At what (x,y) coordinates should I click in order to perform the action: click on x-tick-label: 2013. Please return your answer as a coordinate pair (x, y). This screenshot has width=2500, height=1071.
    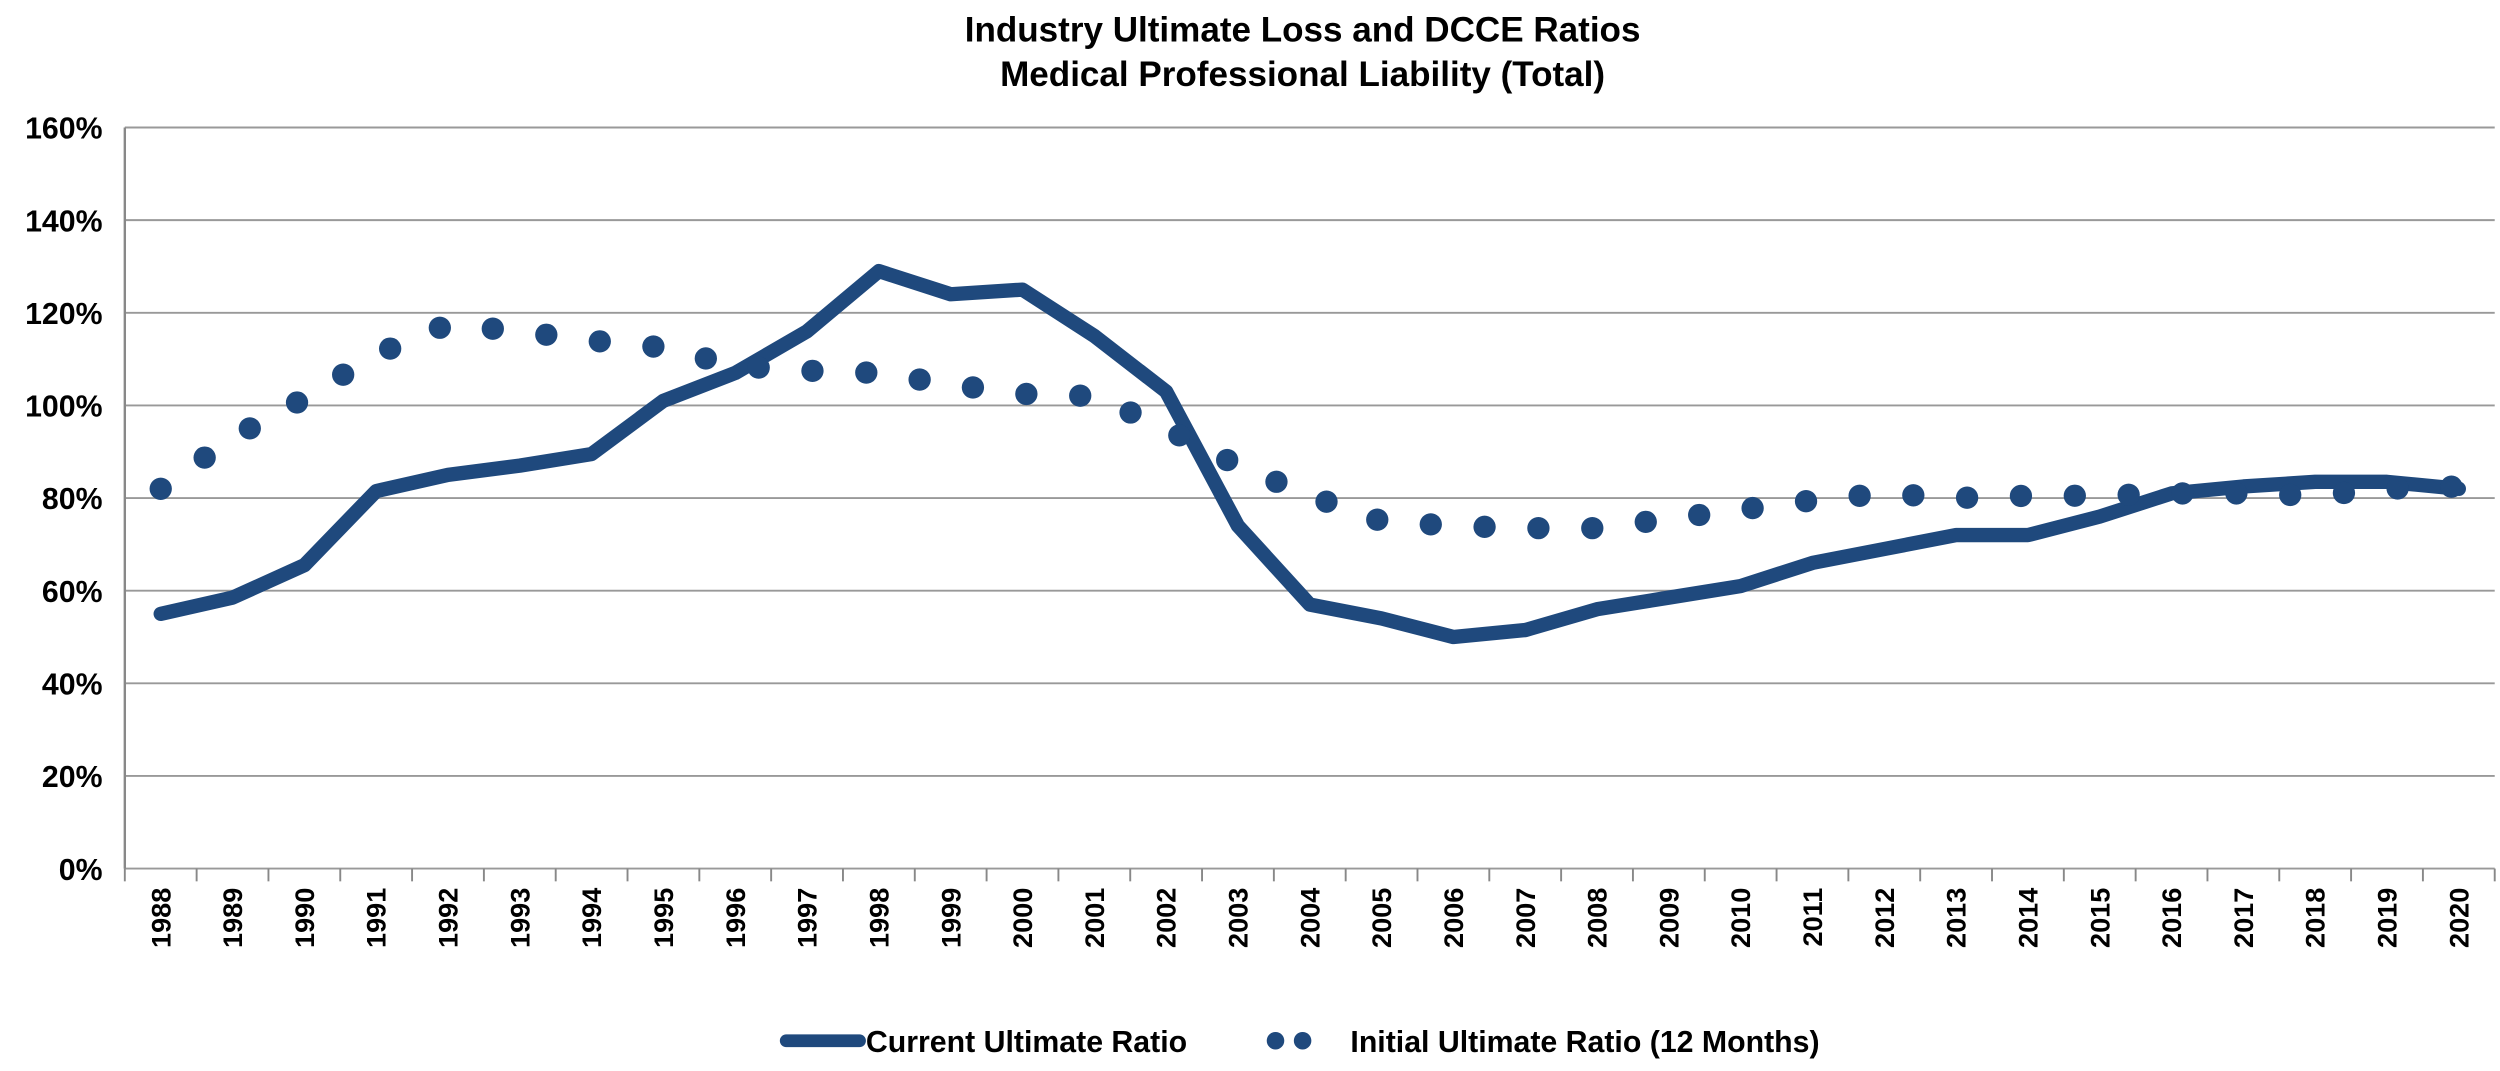
    Looking at the image, I should click on (1956, 918).